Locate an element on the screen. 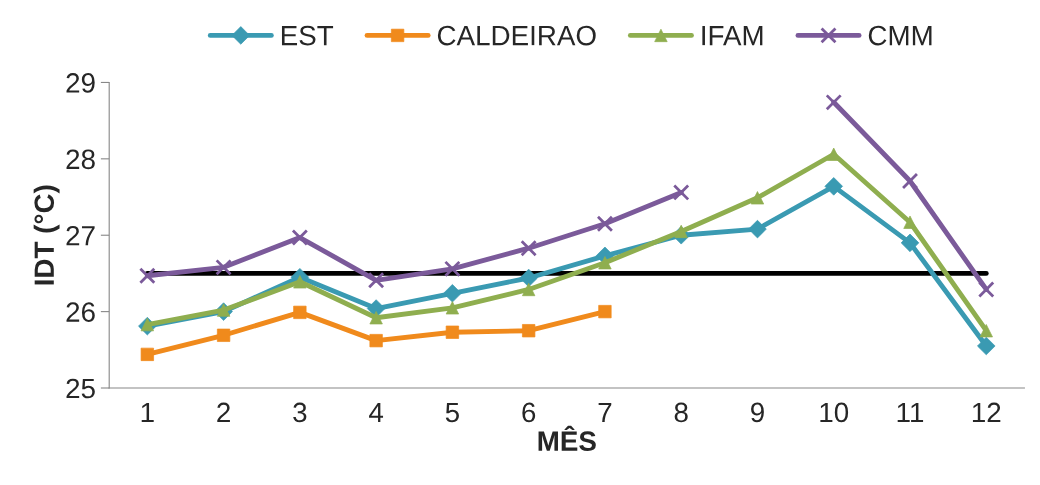 This screenshot has height=485, width=1040. x-tick-label: 4 is located at coordinates (376, 412).